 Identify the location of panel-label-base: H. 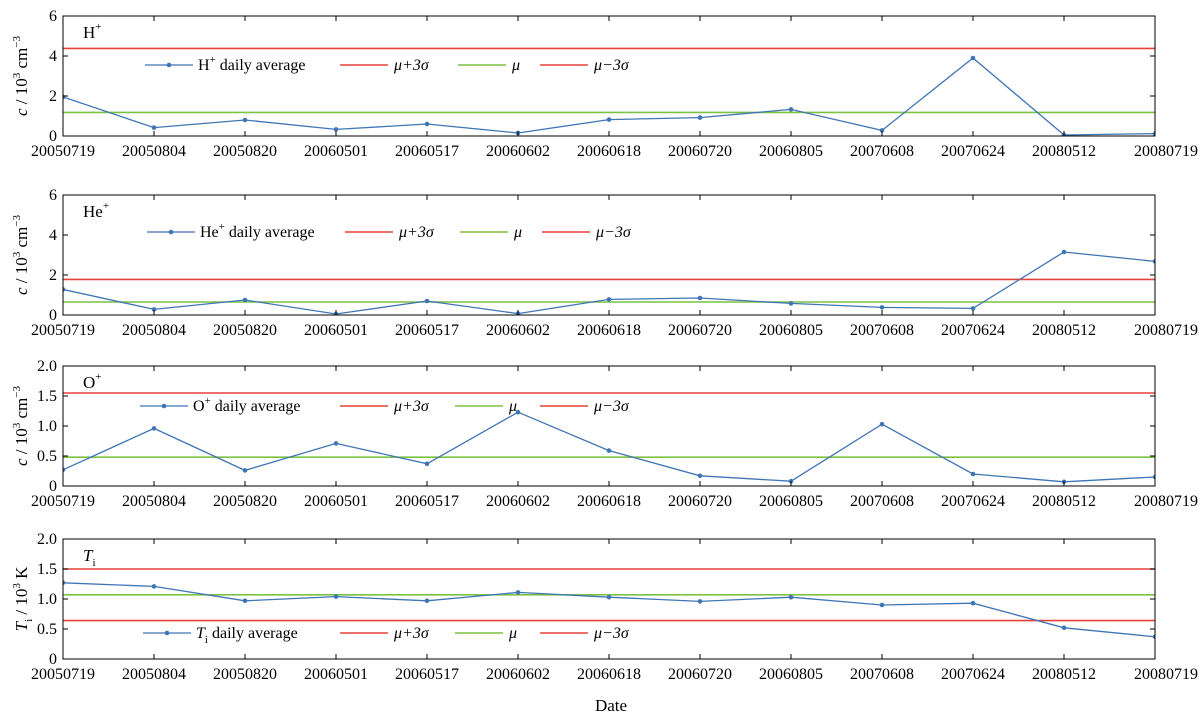
(89, 32).